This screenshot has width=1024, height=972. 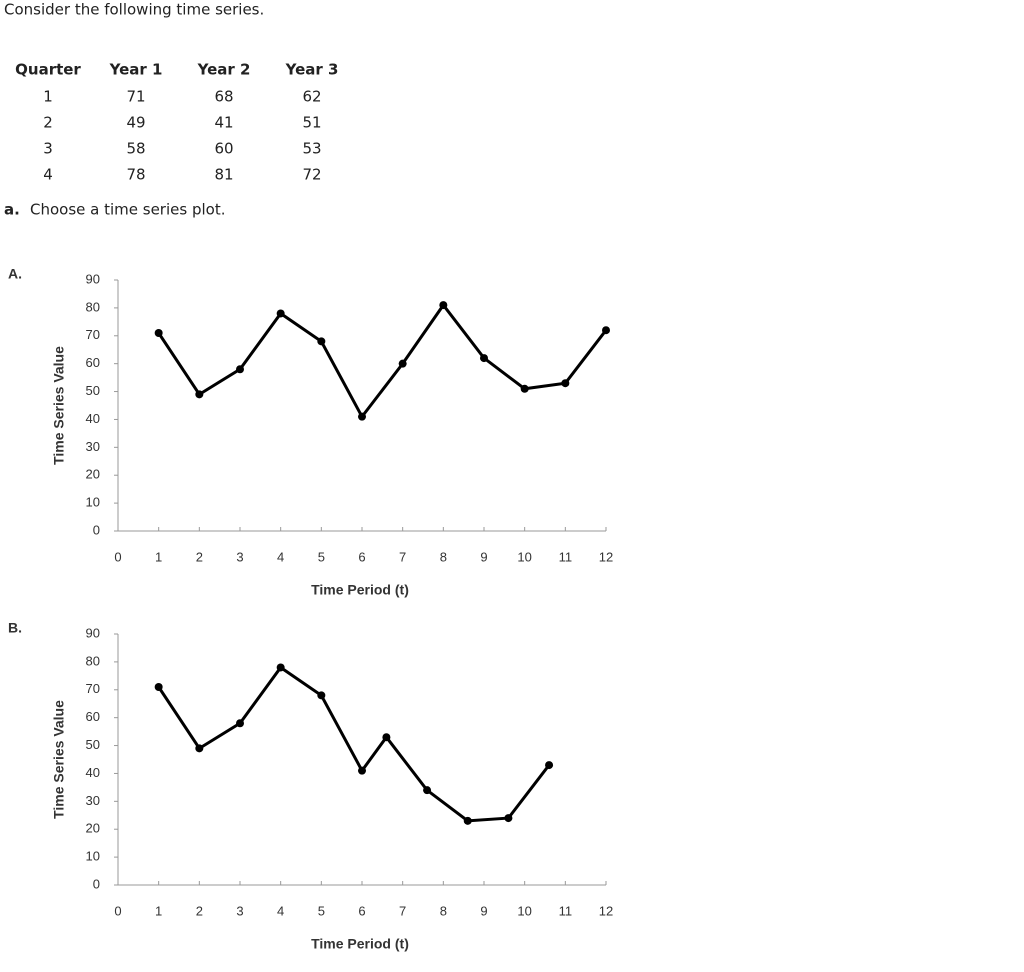 What do you see at coordinates (135, 149) in the screenshot?
I see `table-cell: 58` at bounding box center [135, 149].